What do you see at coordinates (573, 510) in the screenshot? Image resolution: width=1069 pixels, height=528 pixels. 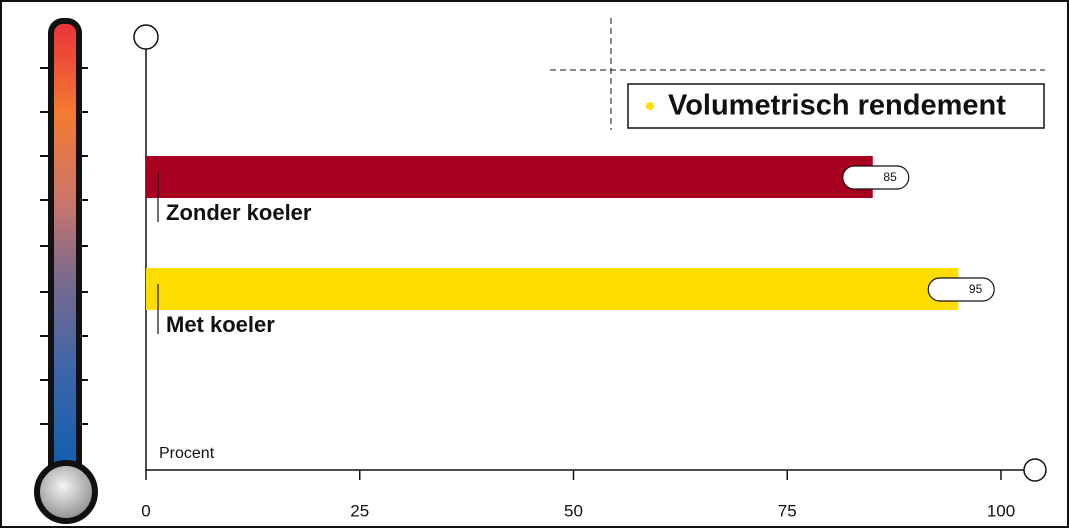 I see `x-tick-label: 50` at bounding box center [573, 510].